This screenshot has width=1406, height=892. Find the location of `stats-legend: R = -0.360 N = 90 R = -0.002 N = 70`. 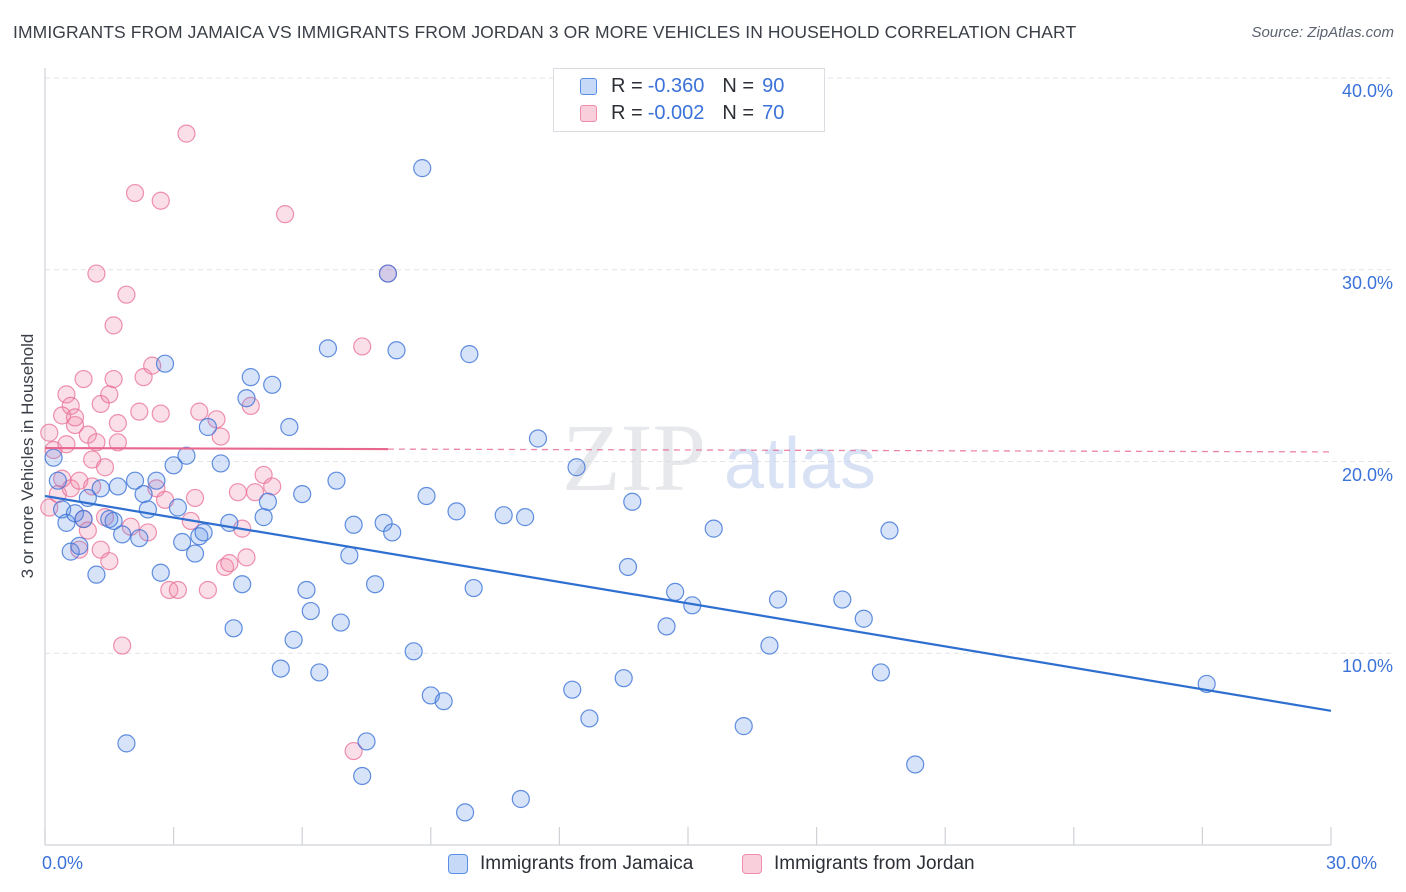

stats-legend: R = -0.360 N = 90 R = -0.002 N = 70 is located at coordinates (689, 100).